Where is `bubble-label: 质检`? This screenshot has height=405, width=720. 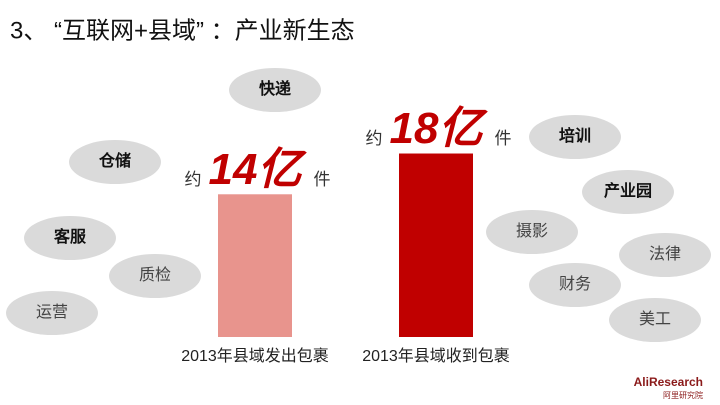
bubble-label: 质检 is located at coordinates (155, 275).